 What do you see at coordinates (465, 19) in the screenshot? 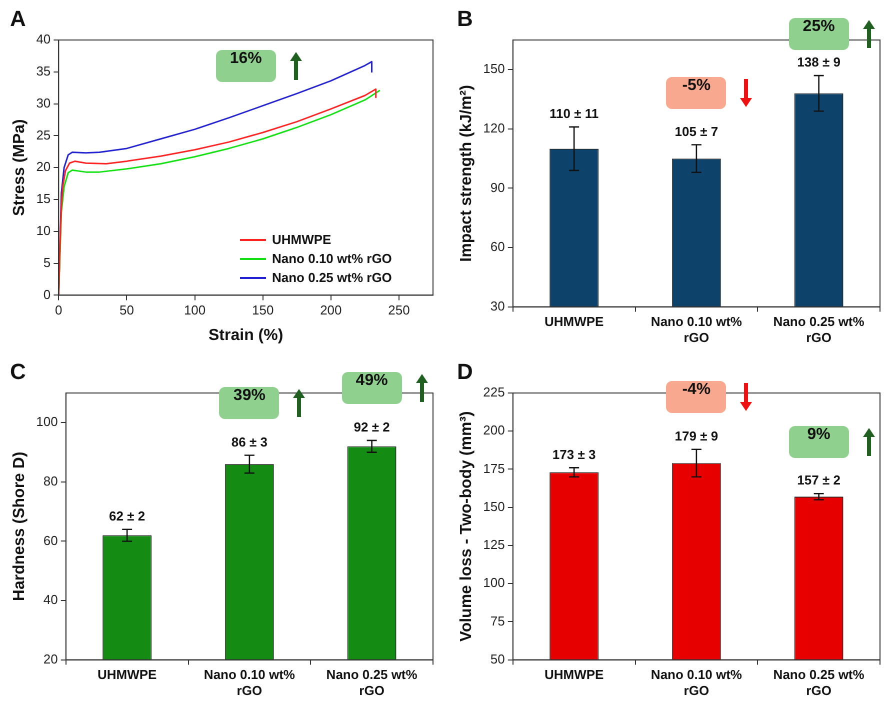
I see `text: B` at bounding box center [465, 19].